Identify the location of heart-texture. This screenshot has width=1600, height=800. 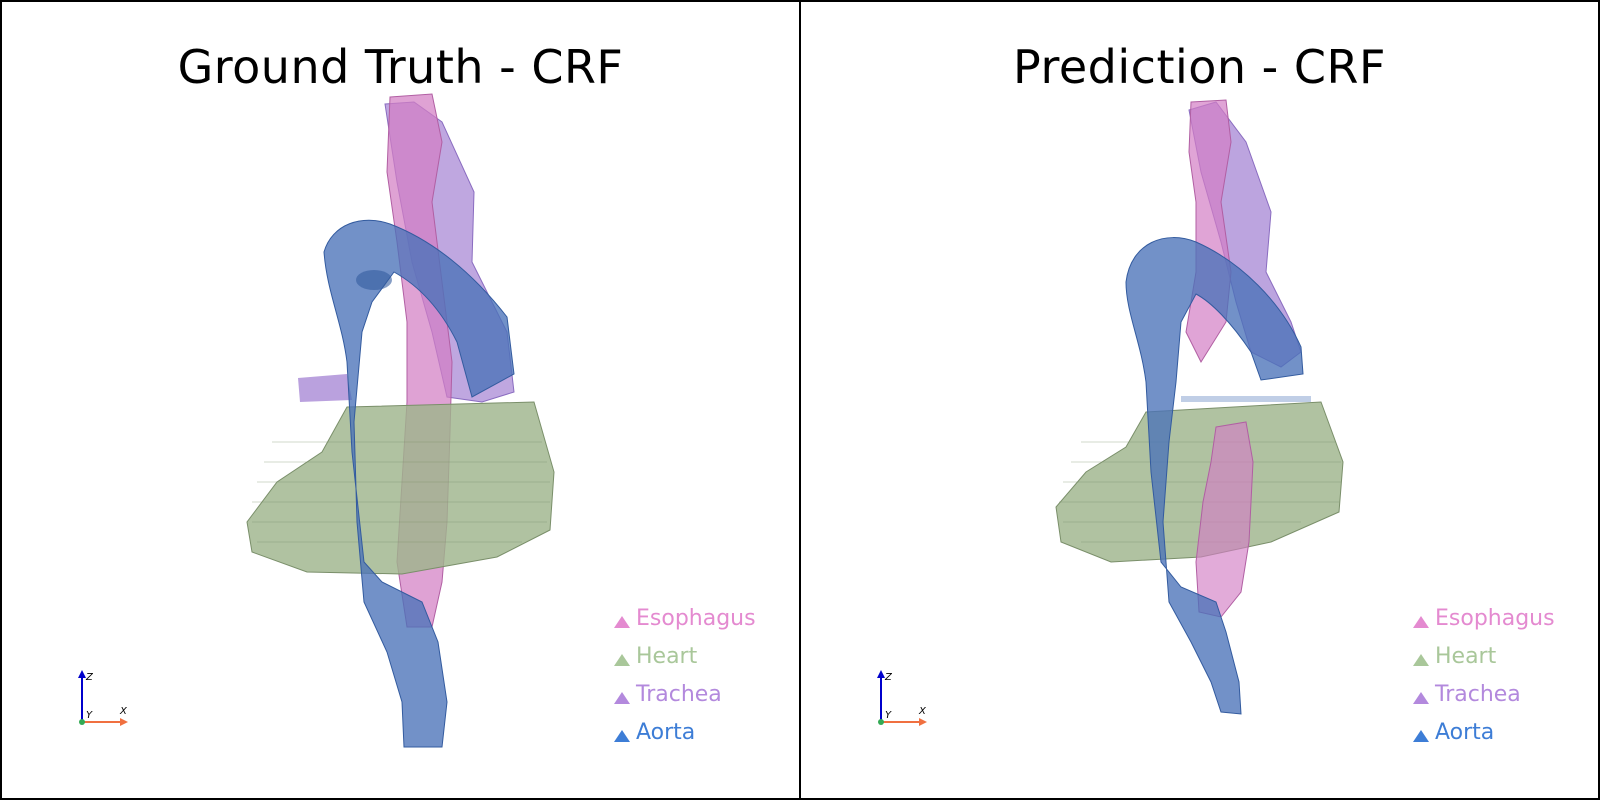
(401, 492).